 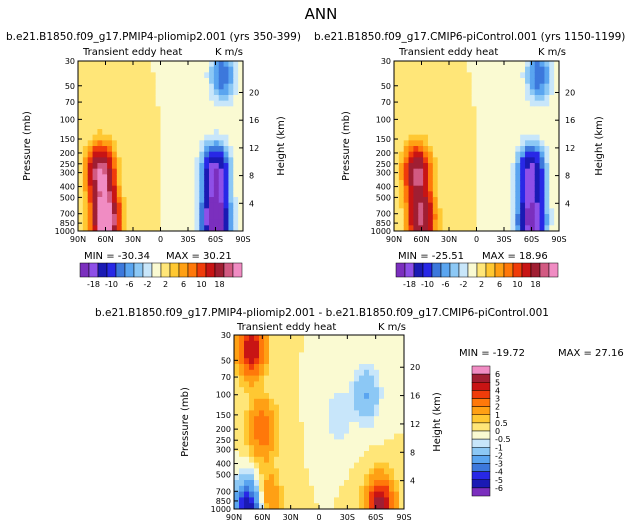 I want to click on panel-1-min: MIN = -30.34, so click(x=117, y=256).